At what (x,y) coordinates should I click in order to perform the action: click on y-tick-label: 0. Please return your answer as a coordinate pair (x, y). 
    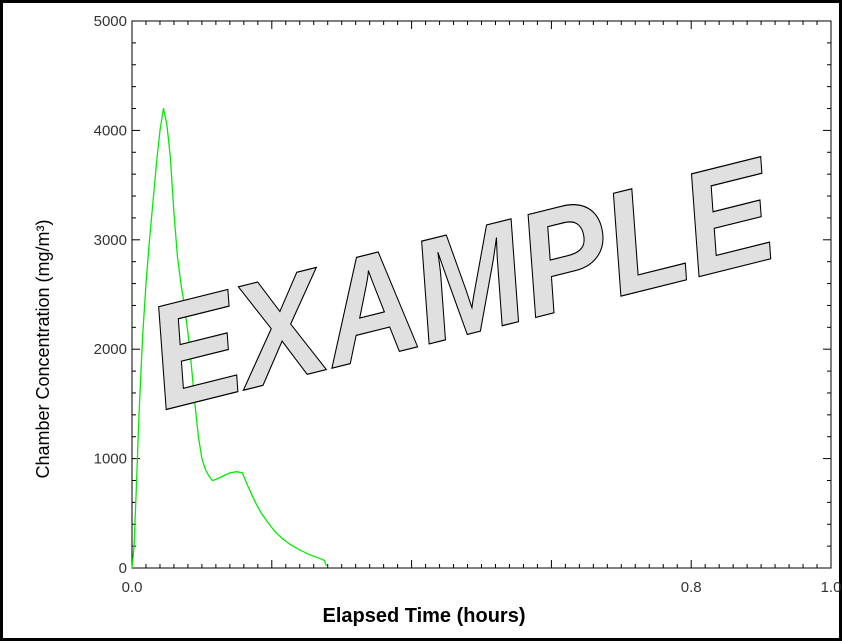
    Looking at the image, I should click on (123, 568).